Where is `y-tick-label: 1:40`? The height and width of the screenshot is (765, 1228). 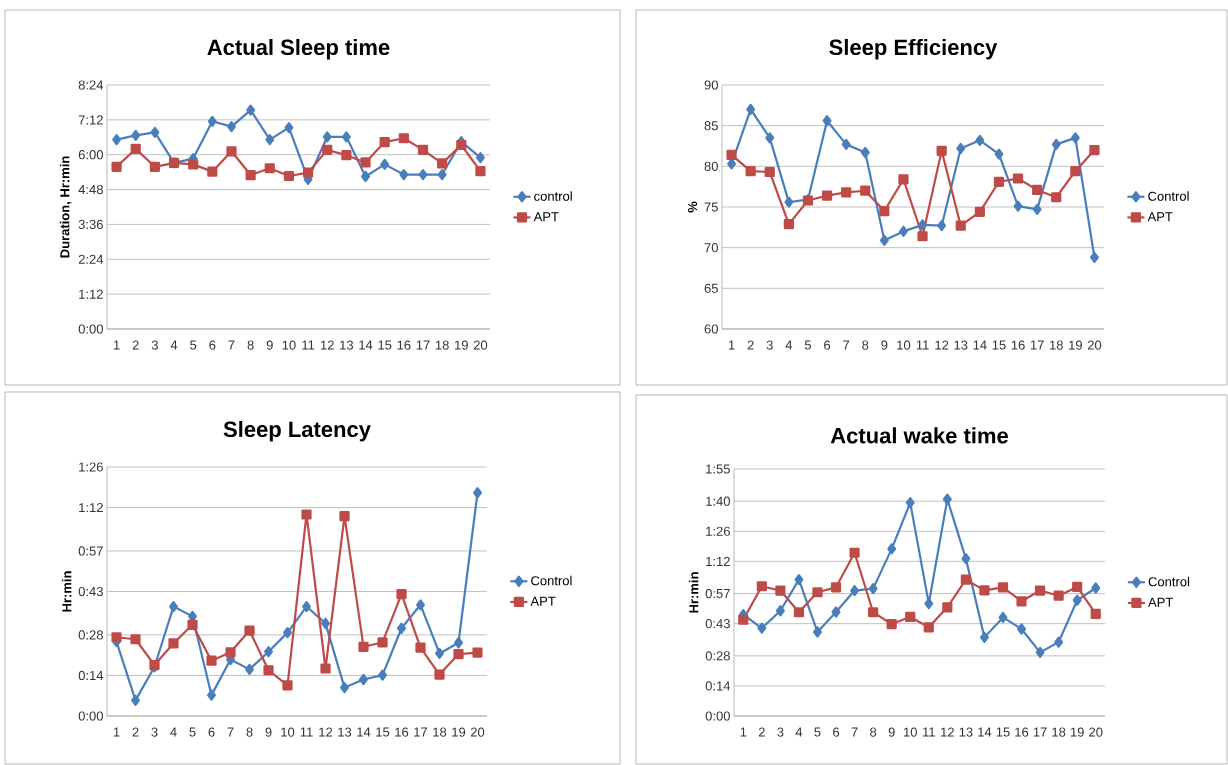 y-tick-label: 1:40 is located at coordinates (718, 501).